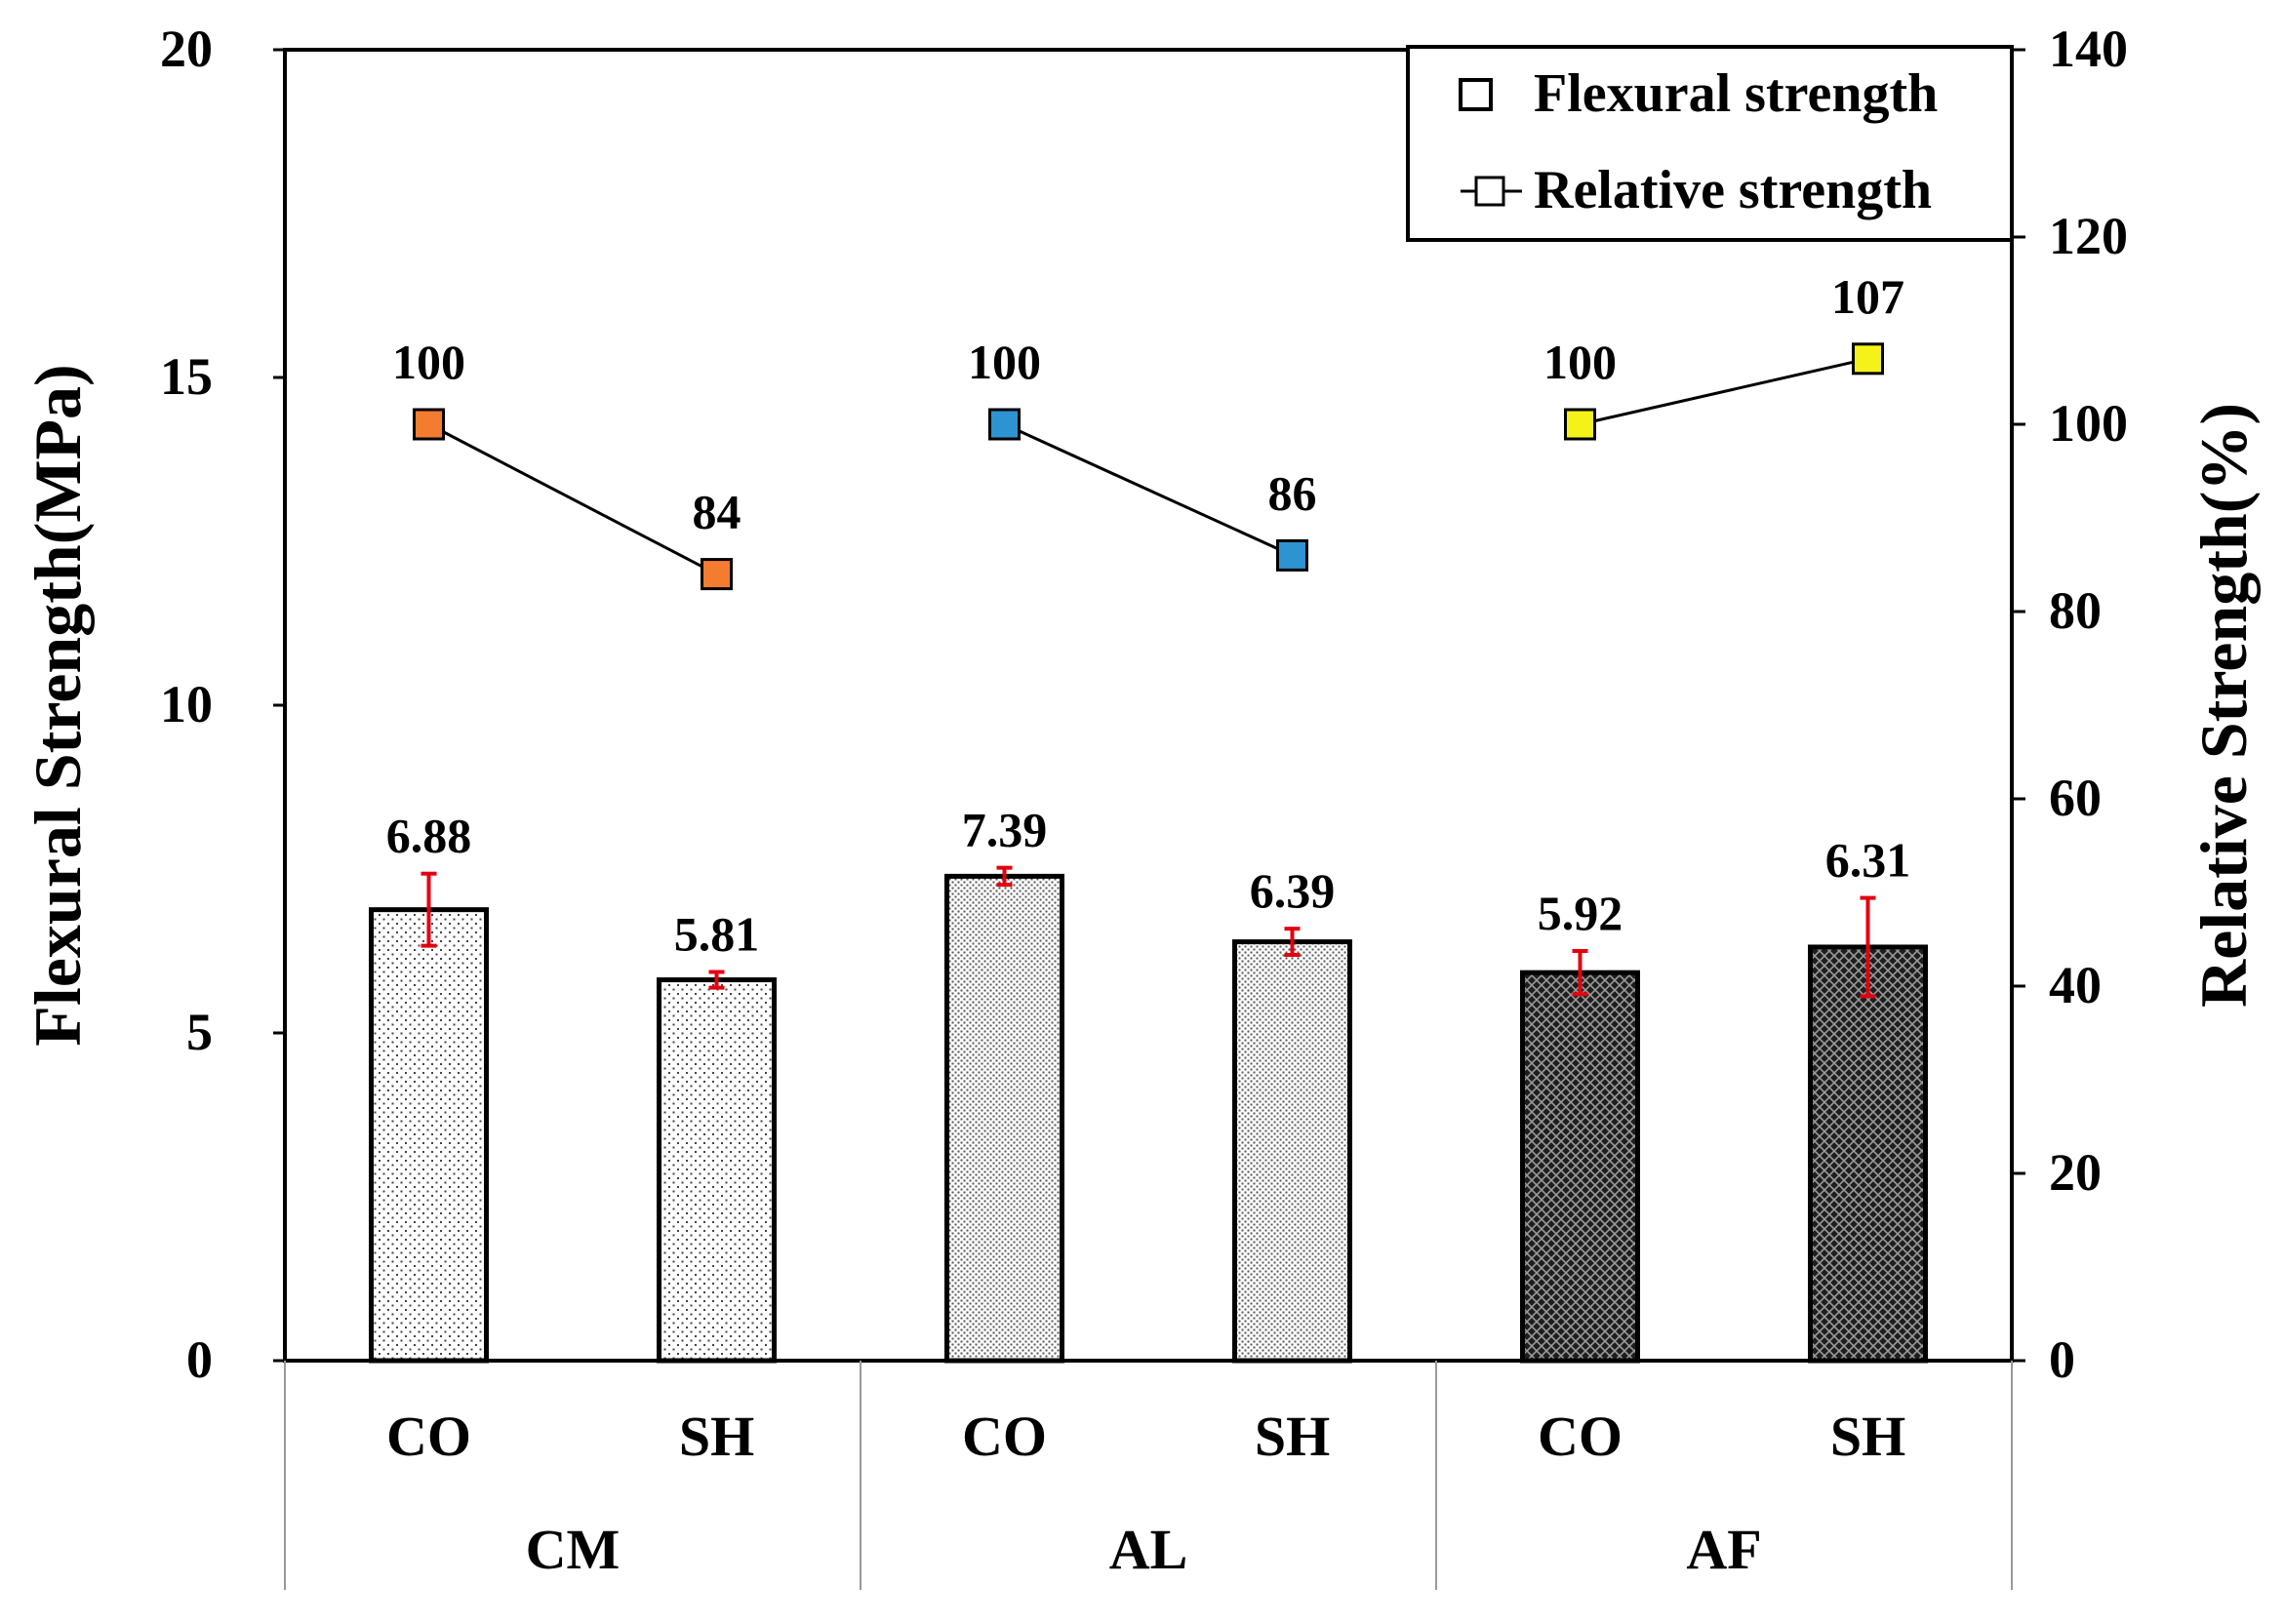 The width and height of the screenshot is (2284, 1624). Describe the element at coordinates (1489, 192) in the screenshot. I see `legend-swatch-marker` at that location.